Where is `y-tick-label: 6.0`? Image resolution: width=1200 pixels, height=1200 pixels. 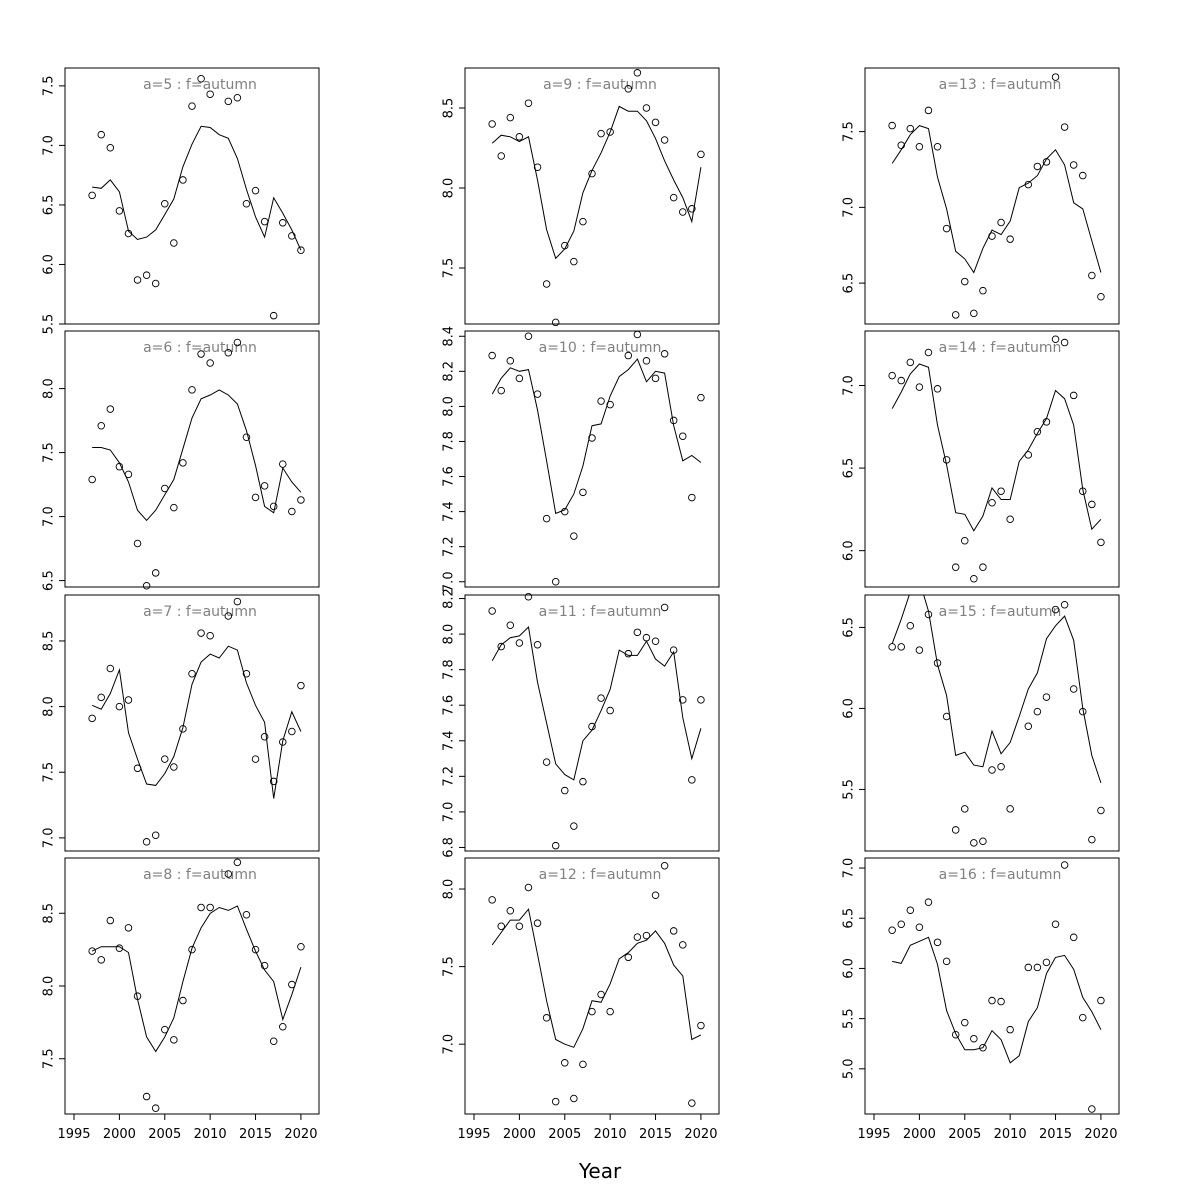 y-tick-label: 6.0 is located at coordinates (849, 550).